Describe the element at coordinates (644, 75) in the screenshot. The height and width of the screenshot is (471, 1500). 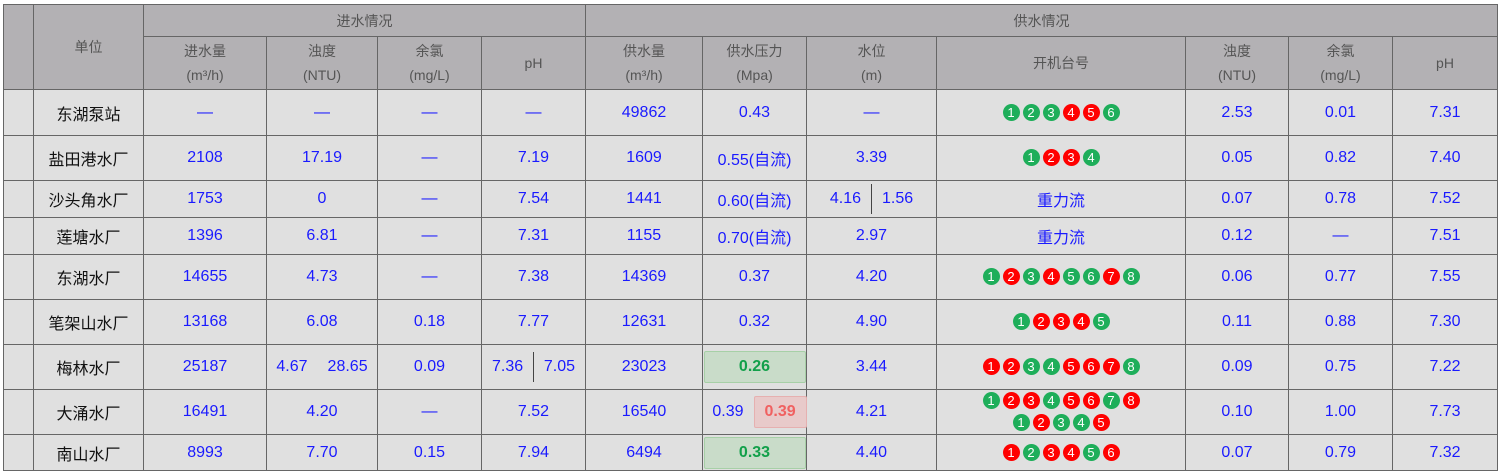
I see `column-unit: (m³/h)` at that location.